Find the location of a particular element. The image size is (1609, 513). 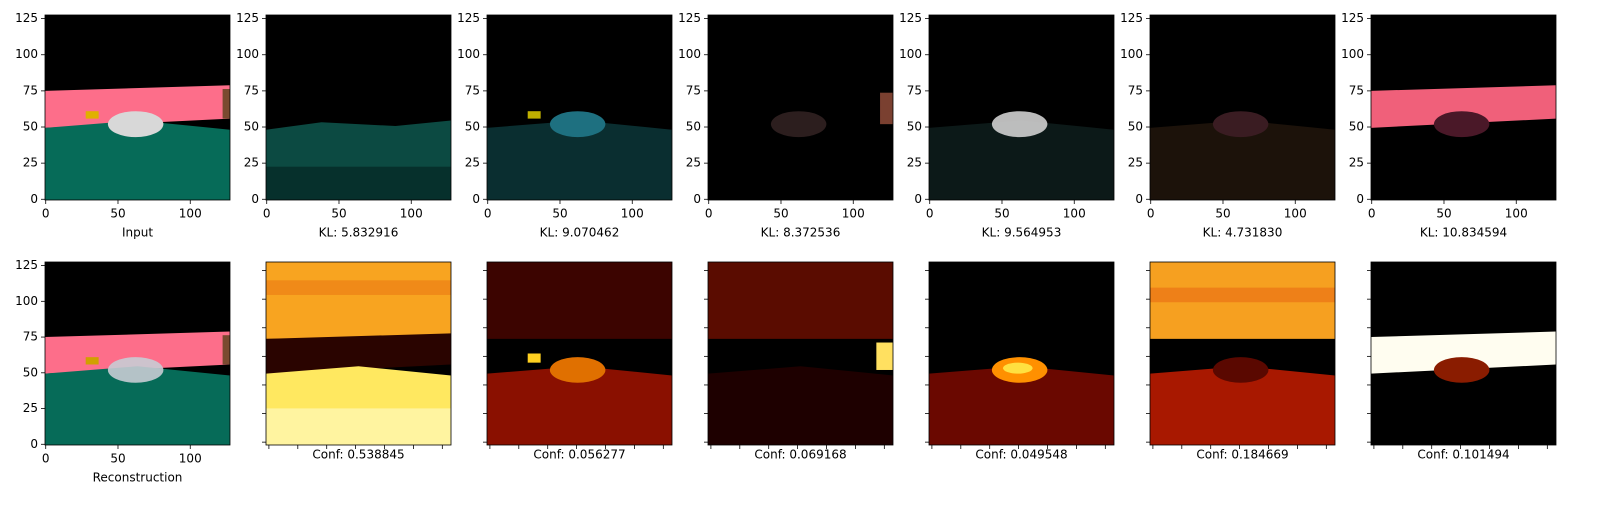

panel: Conf: 0.101494 is located at coordinates (1462, 361).